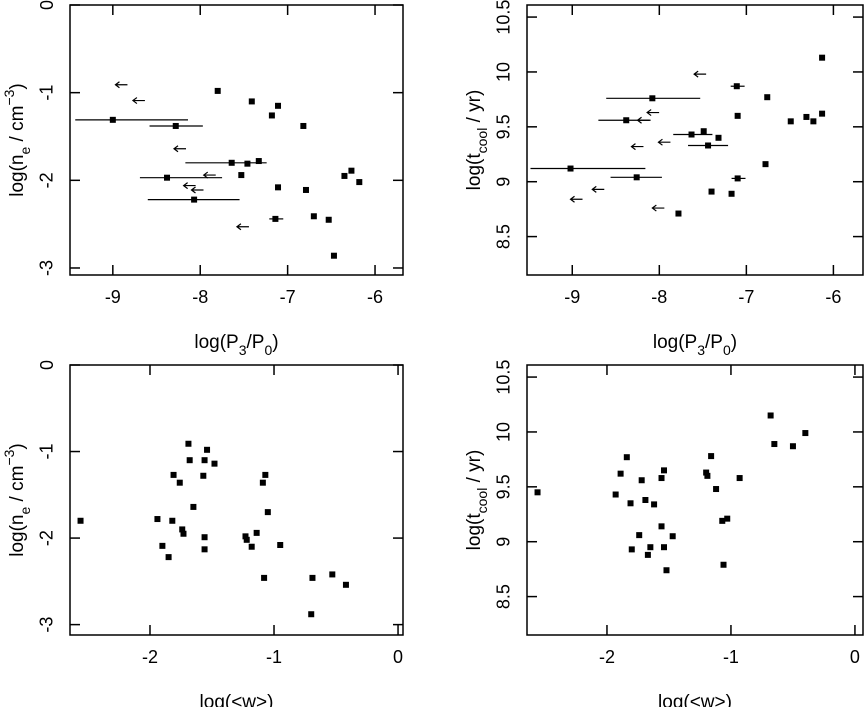 Image resolution: width=865 pixels, height=707 pixels. I want to click on y-tick-label: -1, so click(47, 452).